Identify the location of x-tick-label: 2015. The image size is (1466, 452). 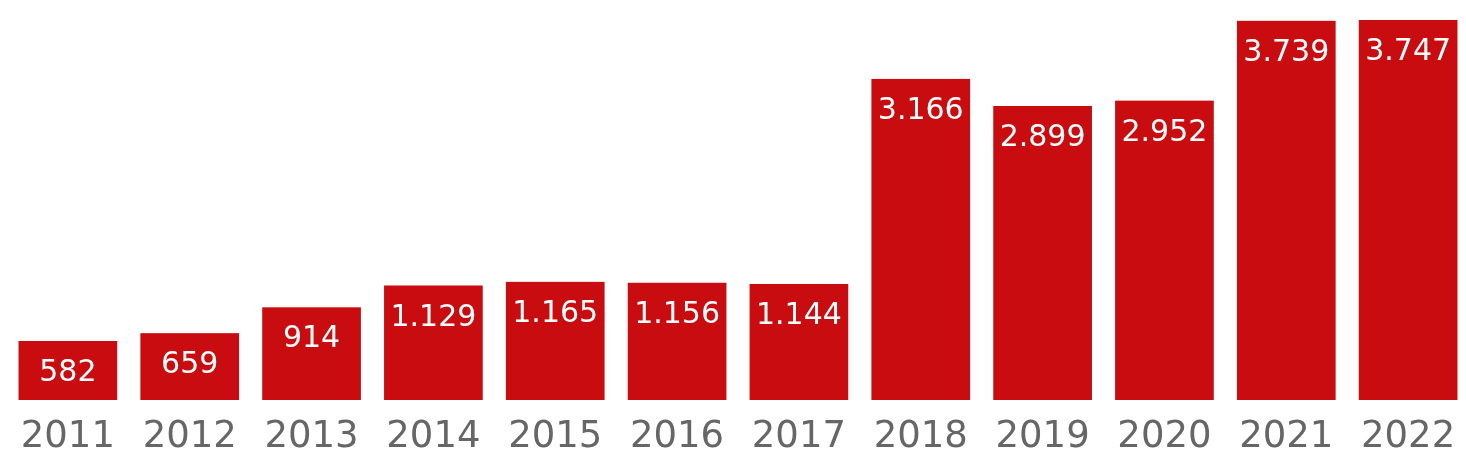
(555, 432).